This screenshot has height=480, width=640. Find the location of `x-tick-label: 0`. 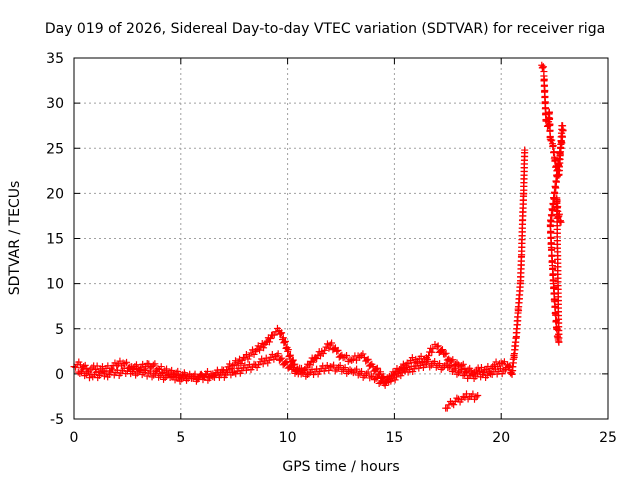

x-tick-label: 0 is located at coordinates (74, 438).